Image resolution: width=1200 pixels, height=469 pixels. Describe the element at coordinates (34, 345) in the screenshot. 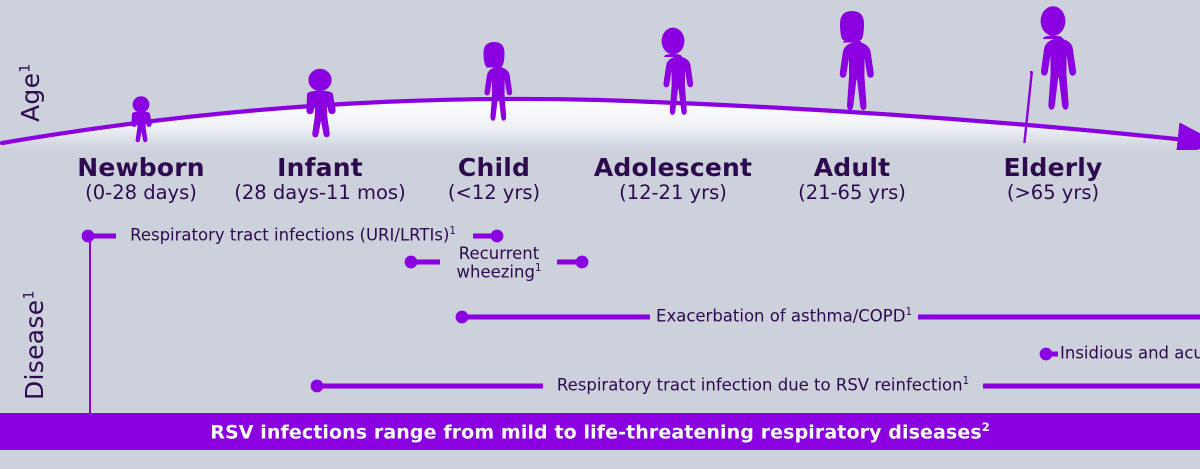

I see `disease-axis-label: Disease1` at that location.